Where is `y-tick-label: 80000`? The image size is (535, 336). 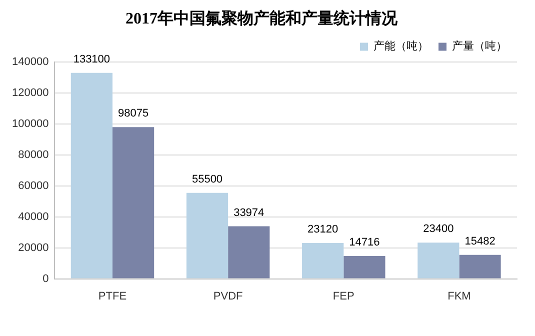 y-tick-label: 80000 is located at coordinates (33, 155).